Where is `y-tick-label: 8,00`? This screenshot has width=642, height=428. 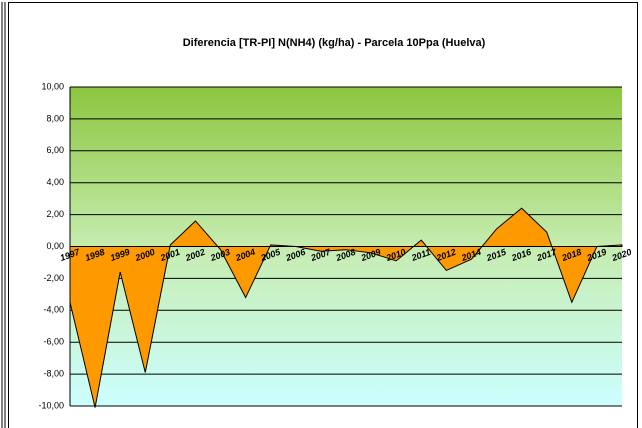
y-tick-label: 8,00 is located at coordinates (55, 118).